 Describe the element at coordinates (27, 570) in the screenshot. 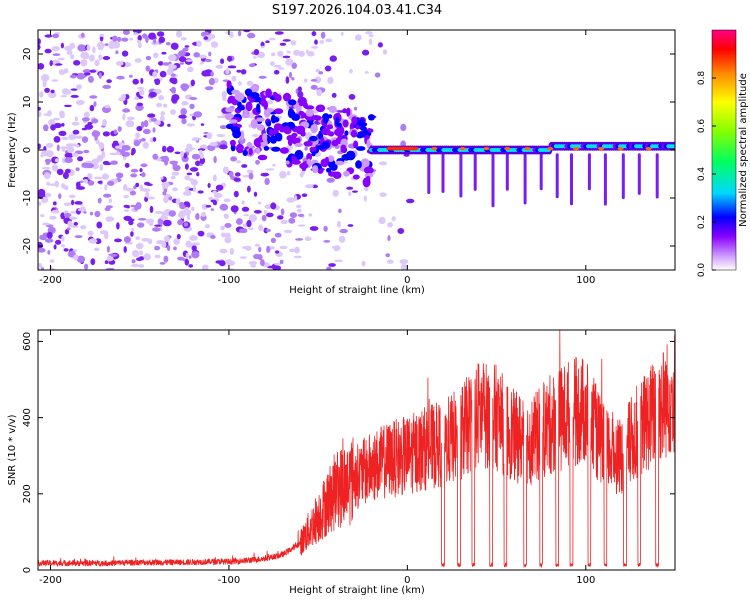

I see `y-tick-label: 0` at that location.